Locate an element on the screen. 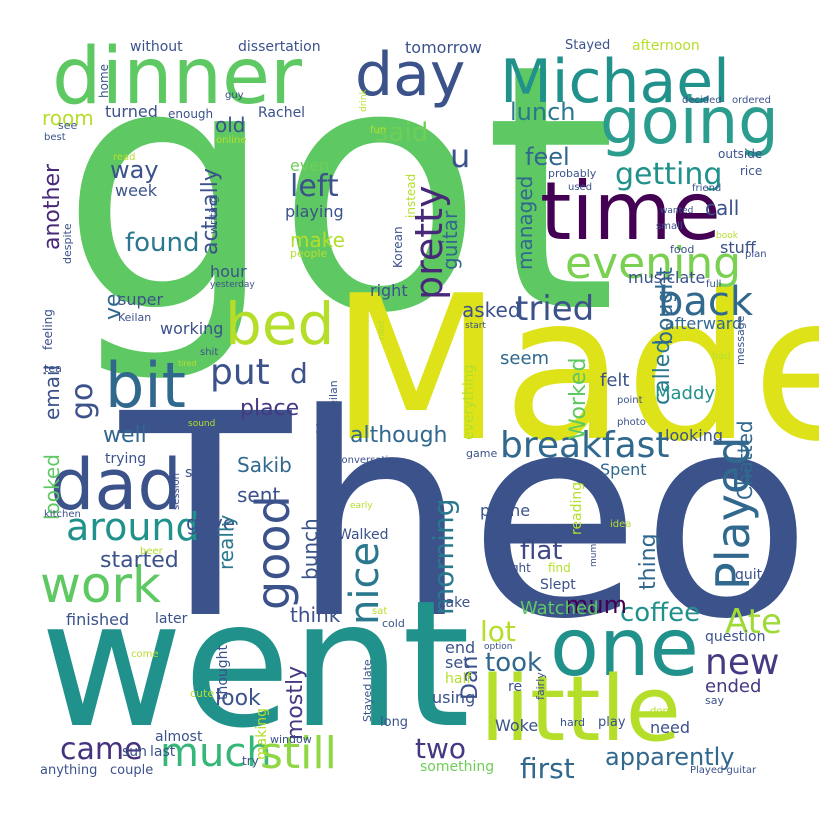 This screenshot has height=819, width=819. word-way: way is located at coordinates (134, 170).